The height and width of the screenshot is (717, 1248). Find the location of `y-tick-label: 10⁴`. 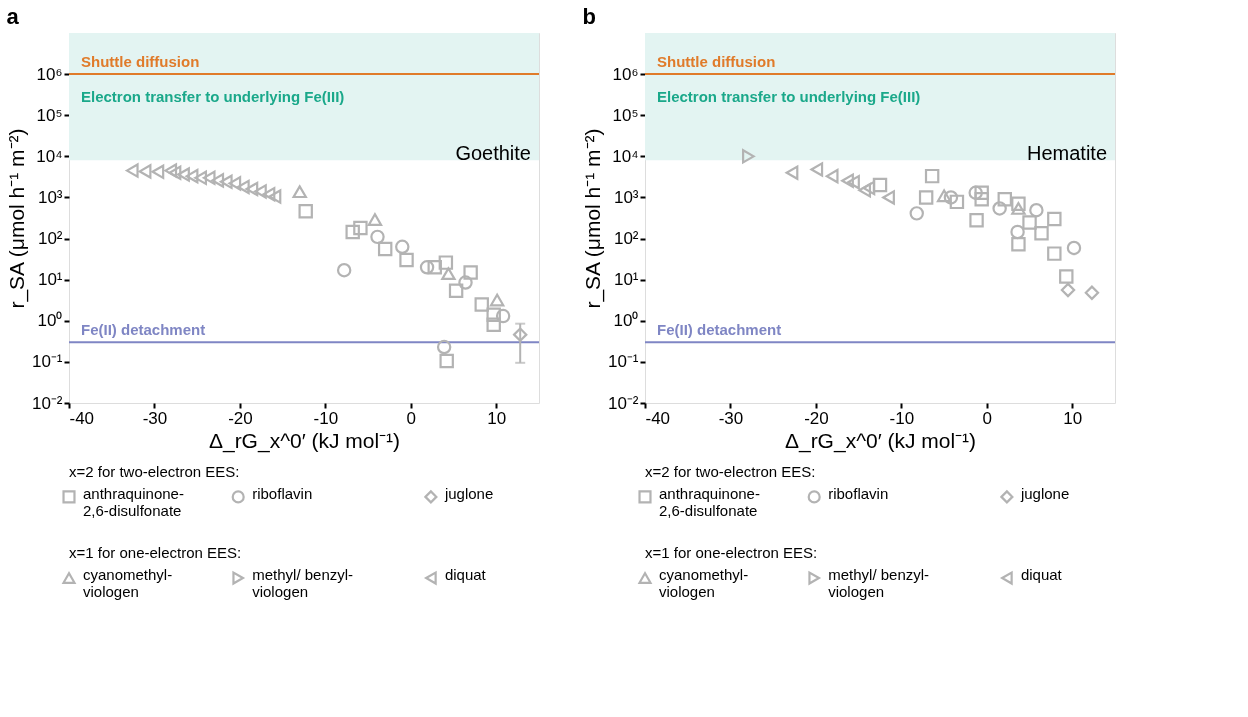

y-tick-label: 10⁴ is located at coordinates (625, 156).